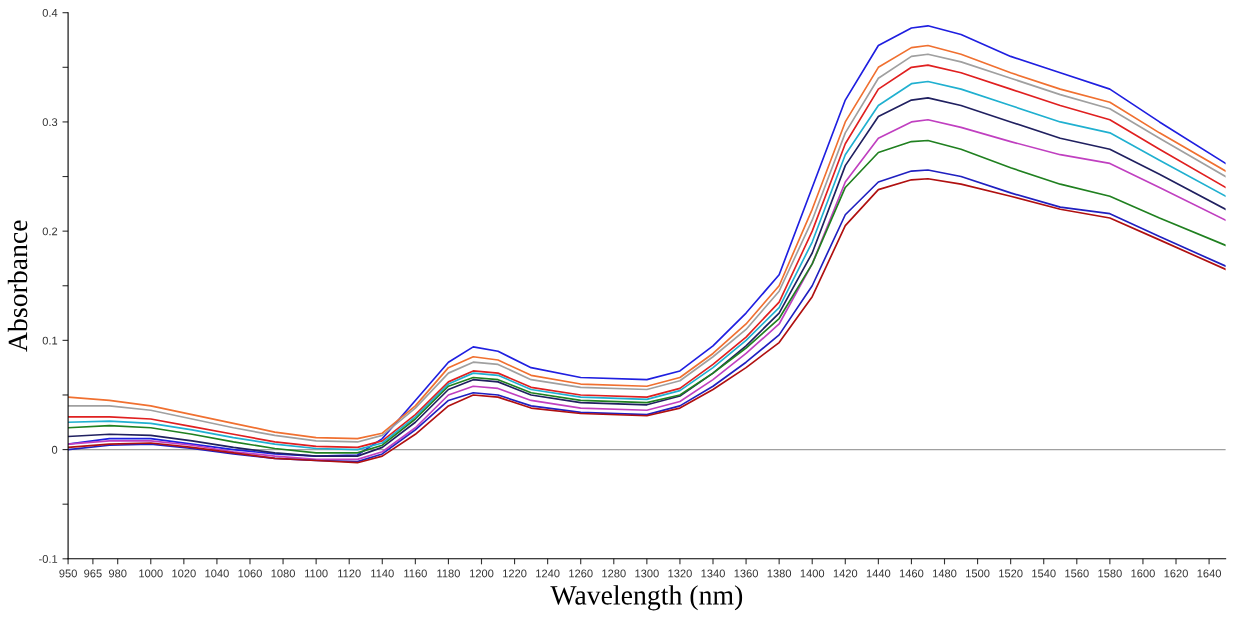 The image size is (1238, 635). Describe the element at coordinates (316, 573) in the screenshot. I see `x-tick-label: 1100` at that location.